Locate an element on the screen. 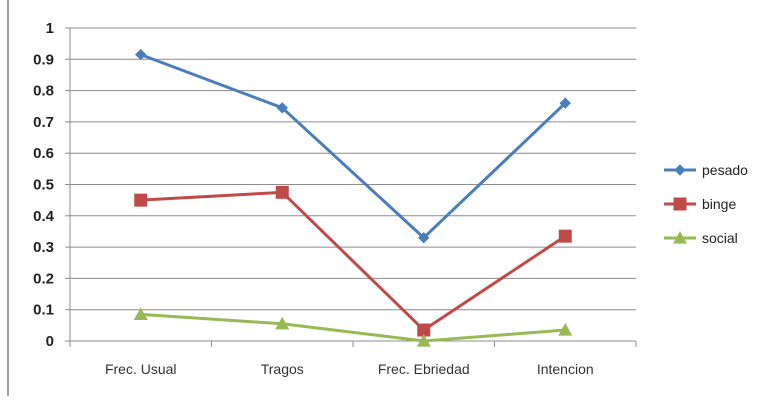 The height and width of the screenshot is (401, 761). x-tick-label: Tragos is located at coordinates (282, 369).